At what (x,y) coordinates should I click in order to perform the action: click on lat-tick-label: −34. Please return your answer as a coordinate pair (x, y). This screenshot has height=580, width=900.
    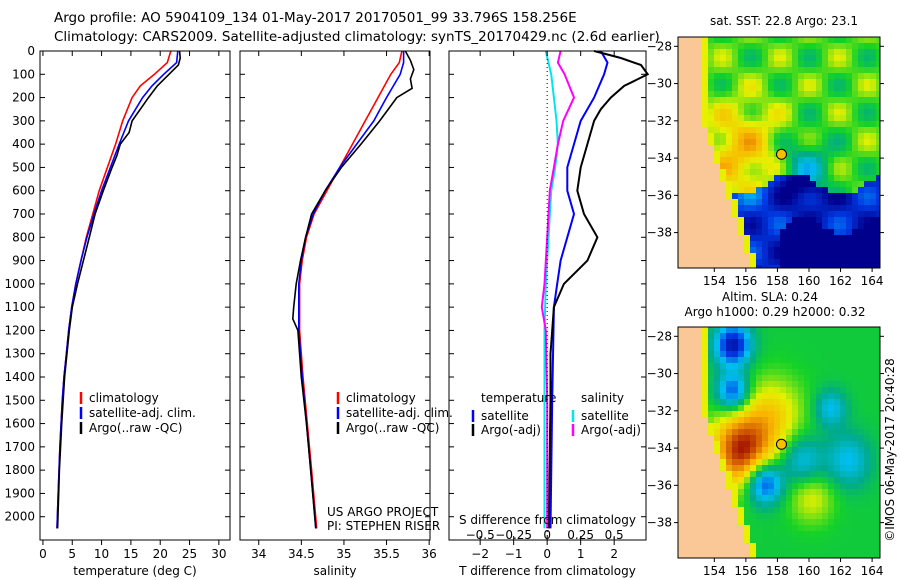
    Looking at the image, I should click on (659, 158).